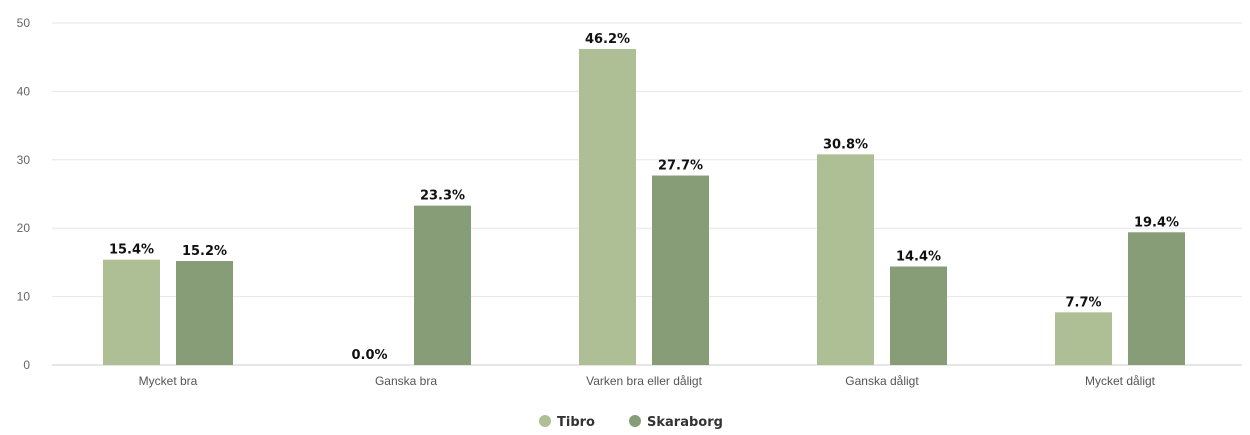 This screenshot has width=1250, height=435. What do you see at coordinates (406, 381) in the screenshot?
I see `x-tick-label: Ganska bra` at bounding box center [406, 381].